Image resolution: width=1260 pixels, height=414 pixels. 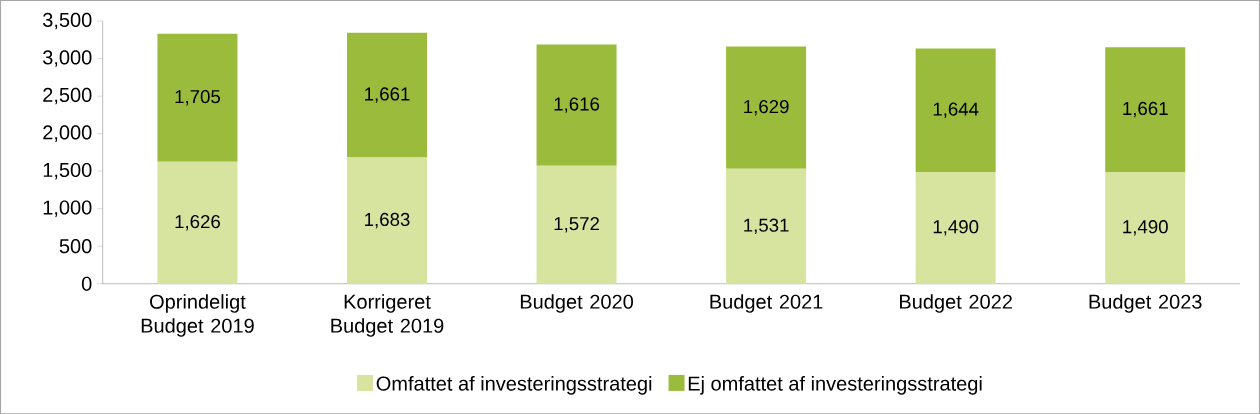 What do you see at coordinates (67, 96) in the screenshot?
I see `y-tick-label: 2,500` at bounding box center [67, 96].